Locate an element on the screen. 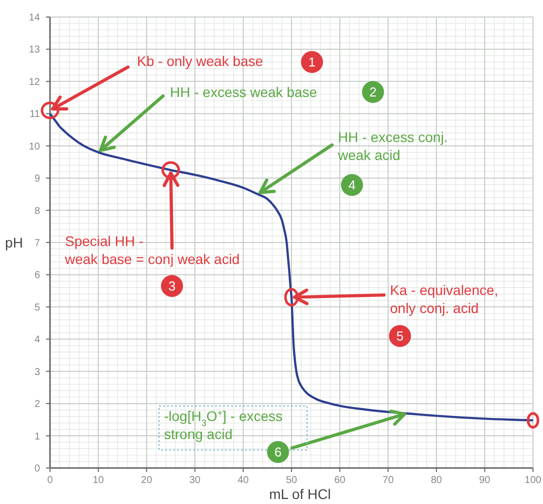 This screenshot has height=504, width=543. x-tick-label: 80 is located at coordinates (436, 480).